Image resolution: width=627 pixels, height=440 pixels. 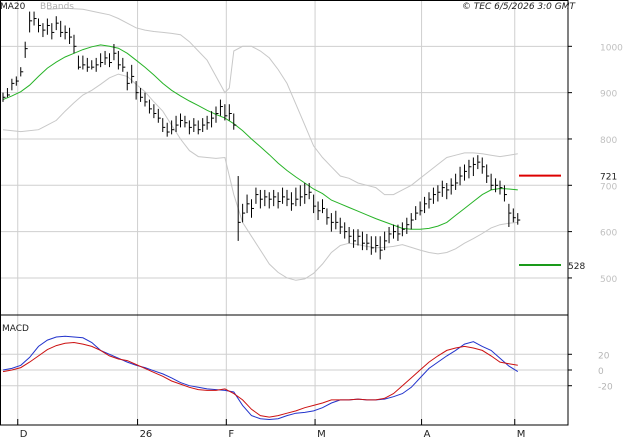 What do you see at coordinates (608, 141) in the screenshot?
I see `price-y-tick-label: 800` at bounding box center [608, 141].